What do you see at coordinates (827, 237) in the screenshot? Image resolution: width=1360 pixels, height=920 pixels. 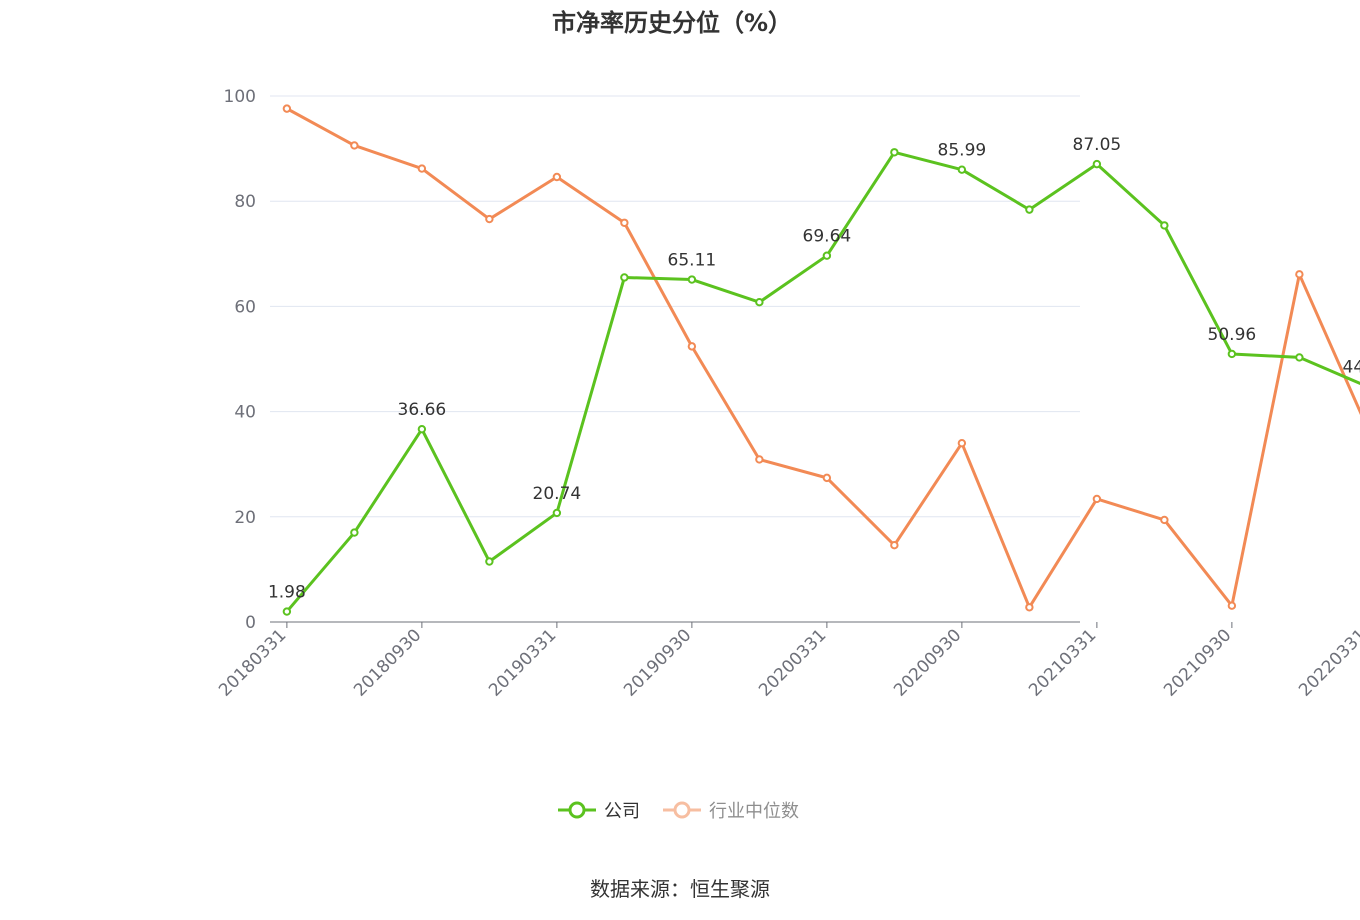 I see `data-label: 69.64` at bounding box center [827, 237].